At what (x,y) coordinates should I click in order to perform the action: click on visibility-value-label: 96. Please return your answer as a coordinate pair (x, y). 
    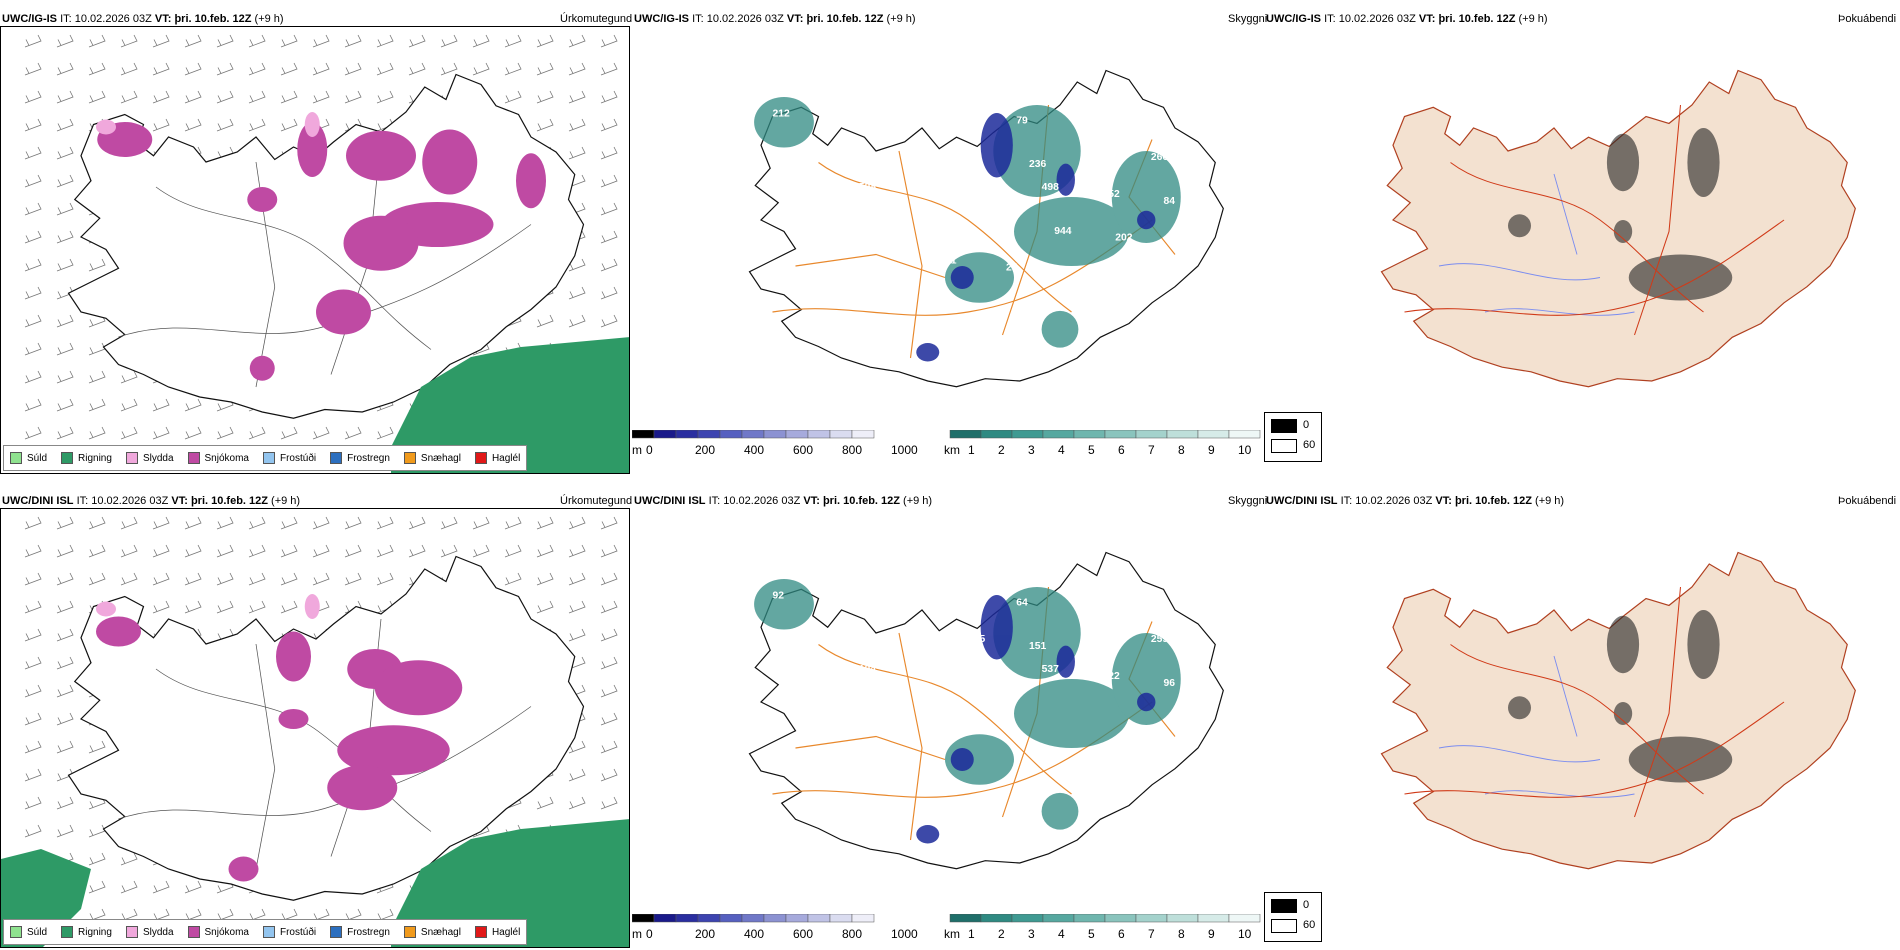
    Looking at the image, I should click on (1170, 683).